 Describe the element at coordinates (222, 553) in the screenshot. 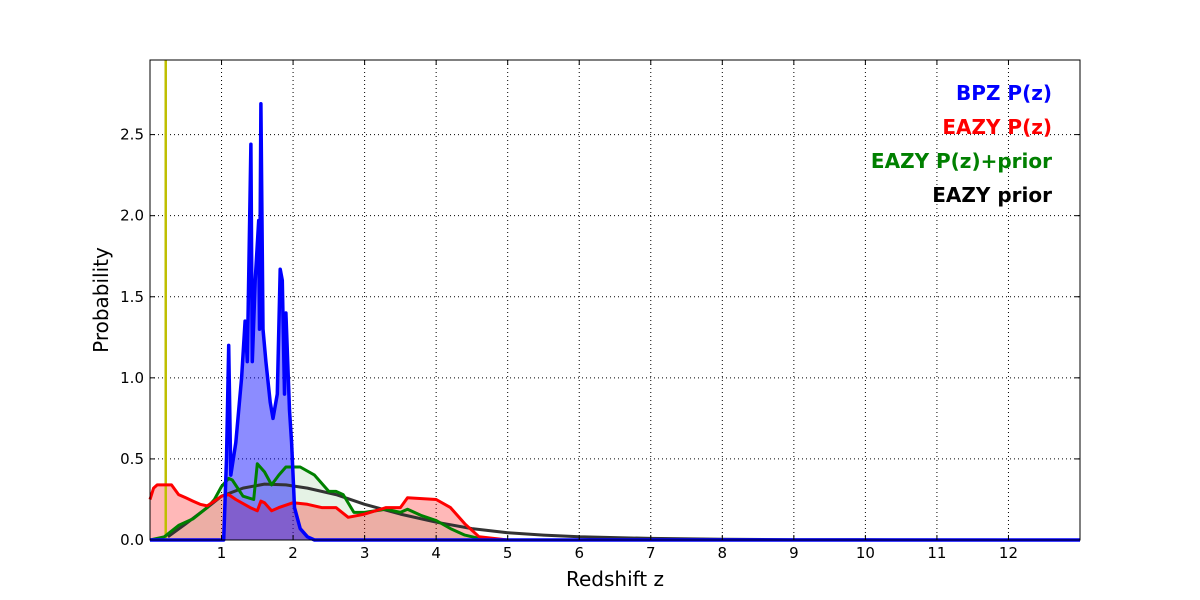

I see `x-tick-label: 1` at that location.